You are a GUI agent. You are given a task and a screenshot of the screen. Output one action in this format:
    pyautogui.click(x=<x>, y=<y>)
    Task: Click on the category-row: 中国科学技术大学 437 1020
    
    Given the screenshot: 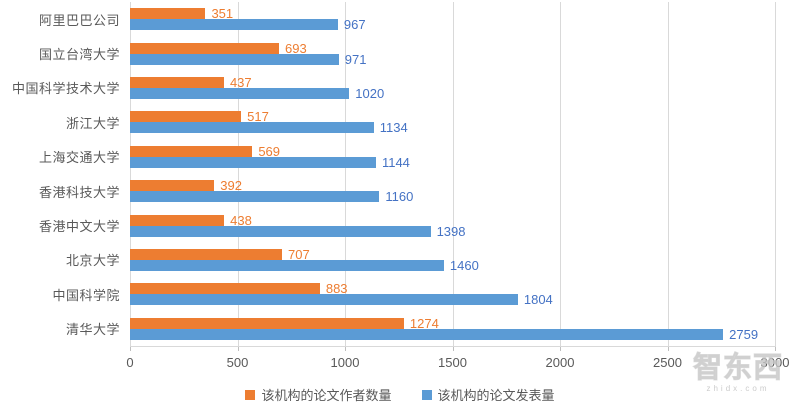 What is the action you would take?
    pyautogui.click(x=400, y=88)
    